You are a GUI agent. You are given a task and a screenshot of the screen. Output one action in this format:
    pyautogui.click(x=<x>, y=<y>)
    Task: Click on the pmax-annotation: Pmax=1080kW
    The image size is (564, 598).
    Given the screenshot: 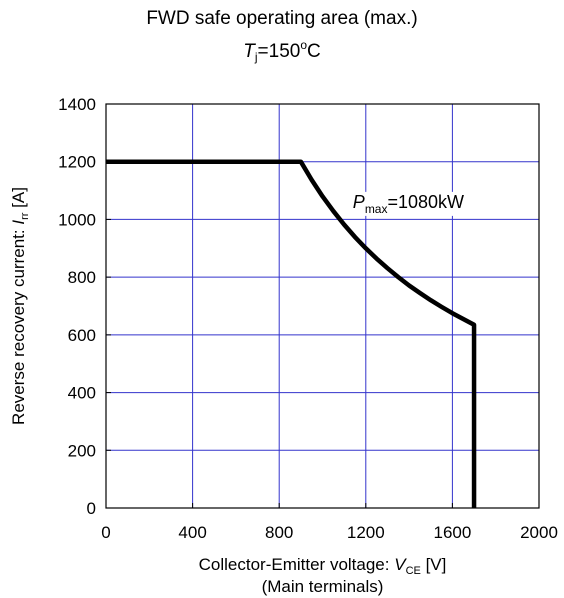 What is the action you would take?
    pyautogui.click(x=408, y=204)
    